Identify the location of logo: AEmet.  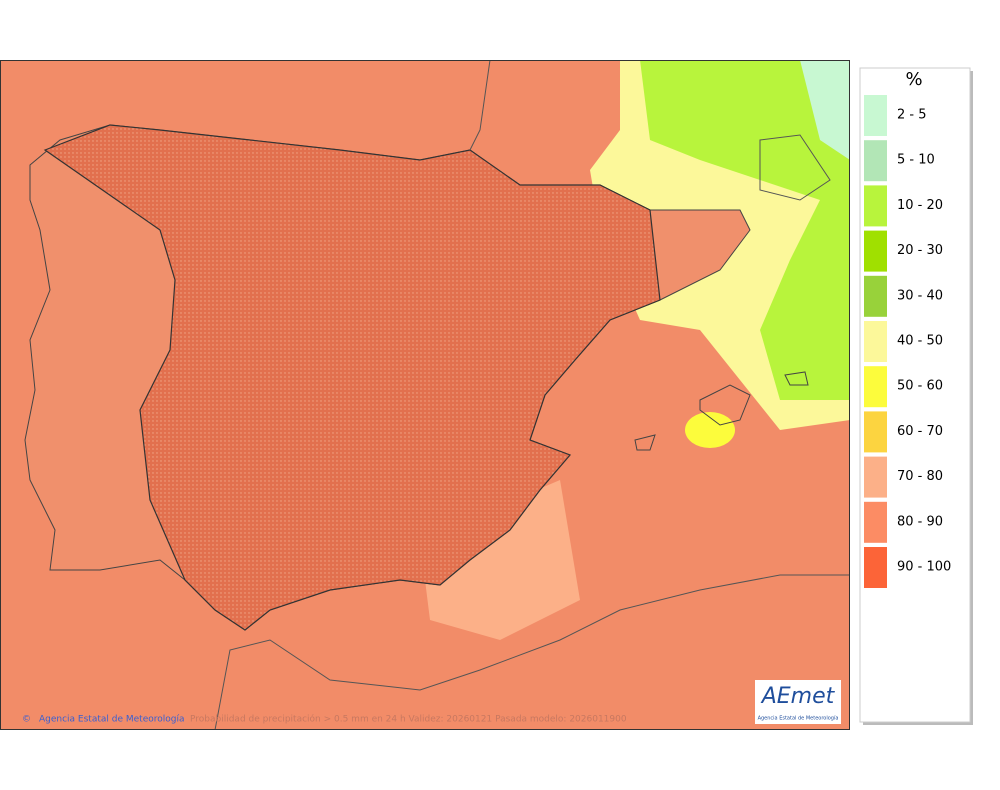
(798, 696).